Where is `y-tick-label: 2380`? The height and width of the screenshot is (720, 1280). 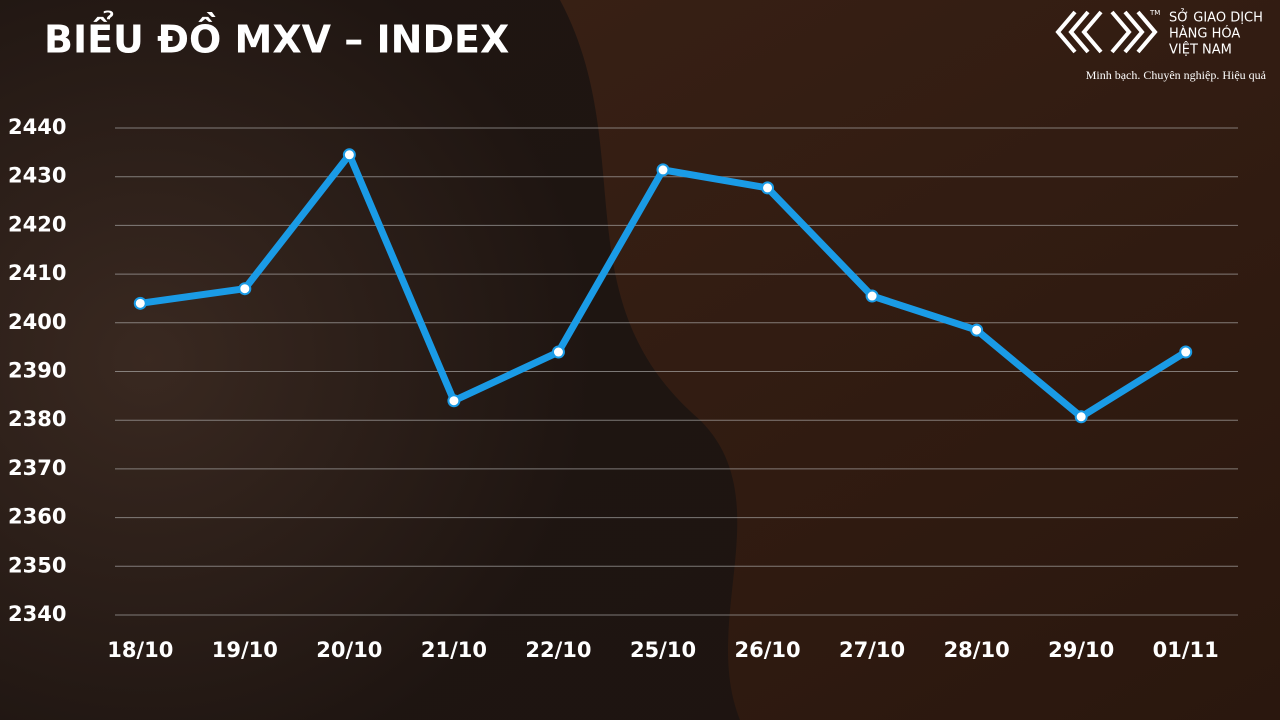
y-tick-label: 2380 is located at coordinates (37, 419).